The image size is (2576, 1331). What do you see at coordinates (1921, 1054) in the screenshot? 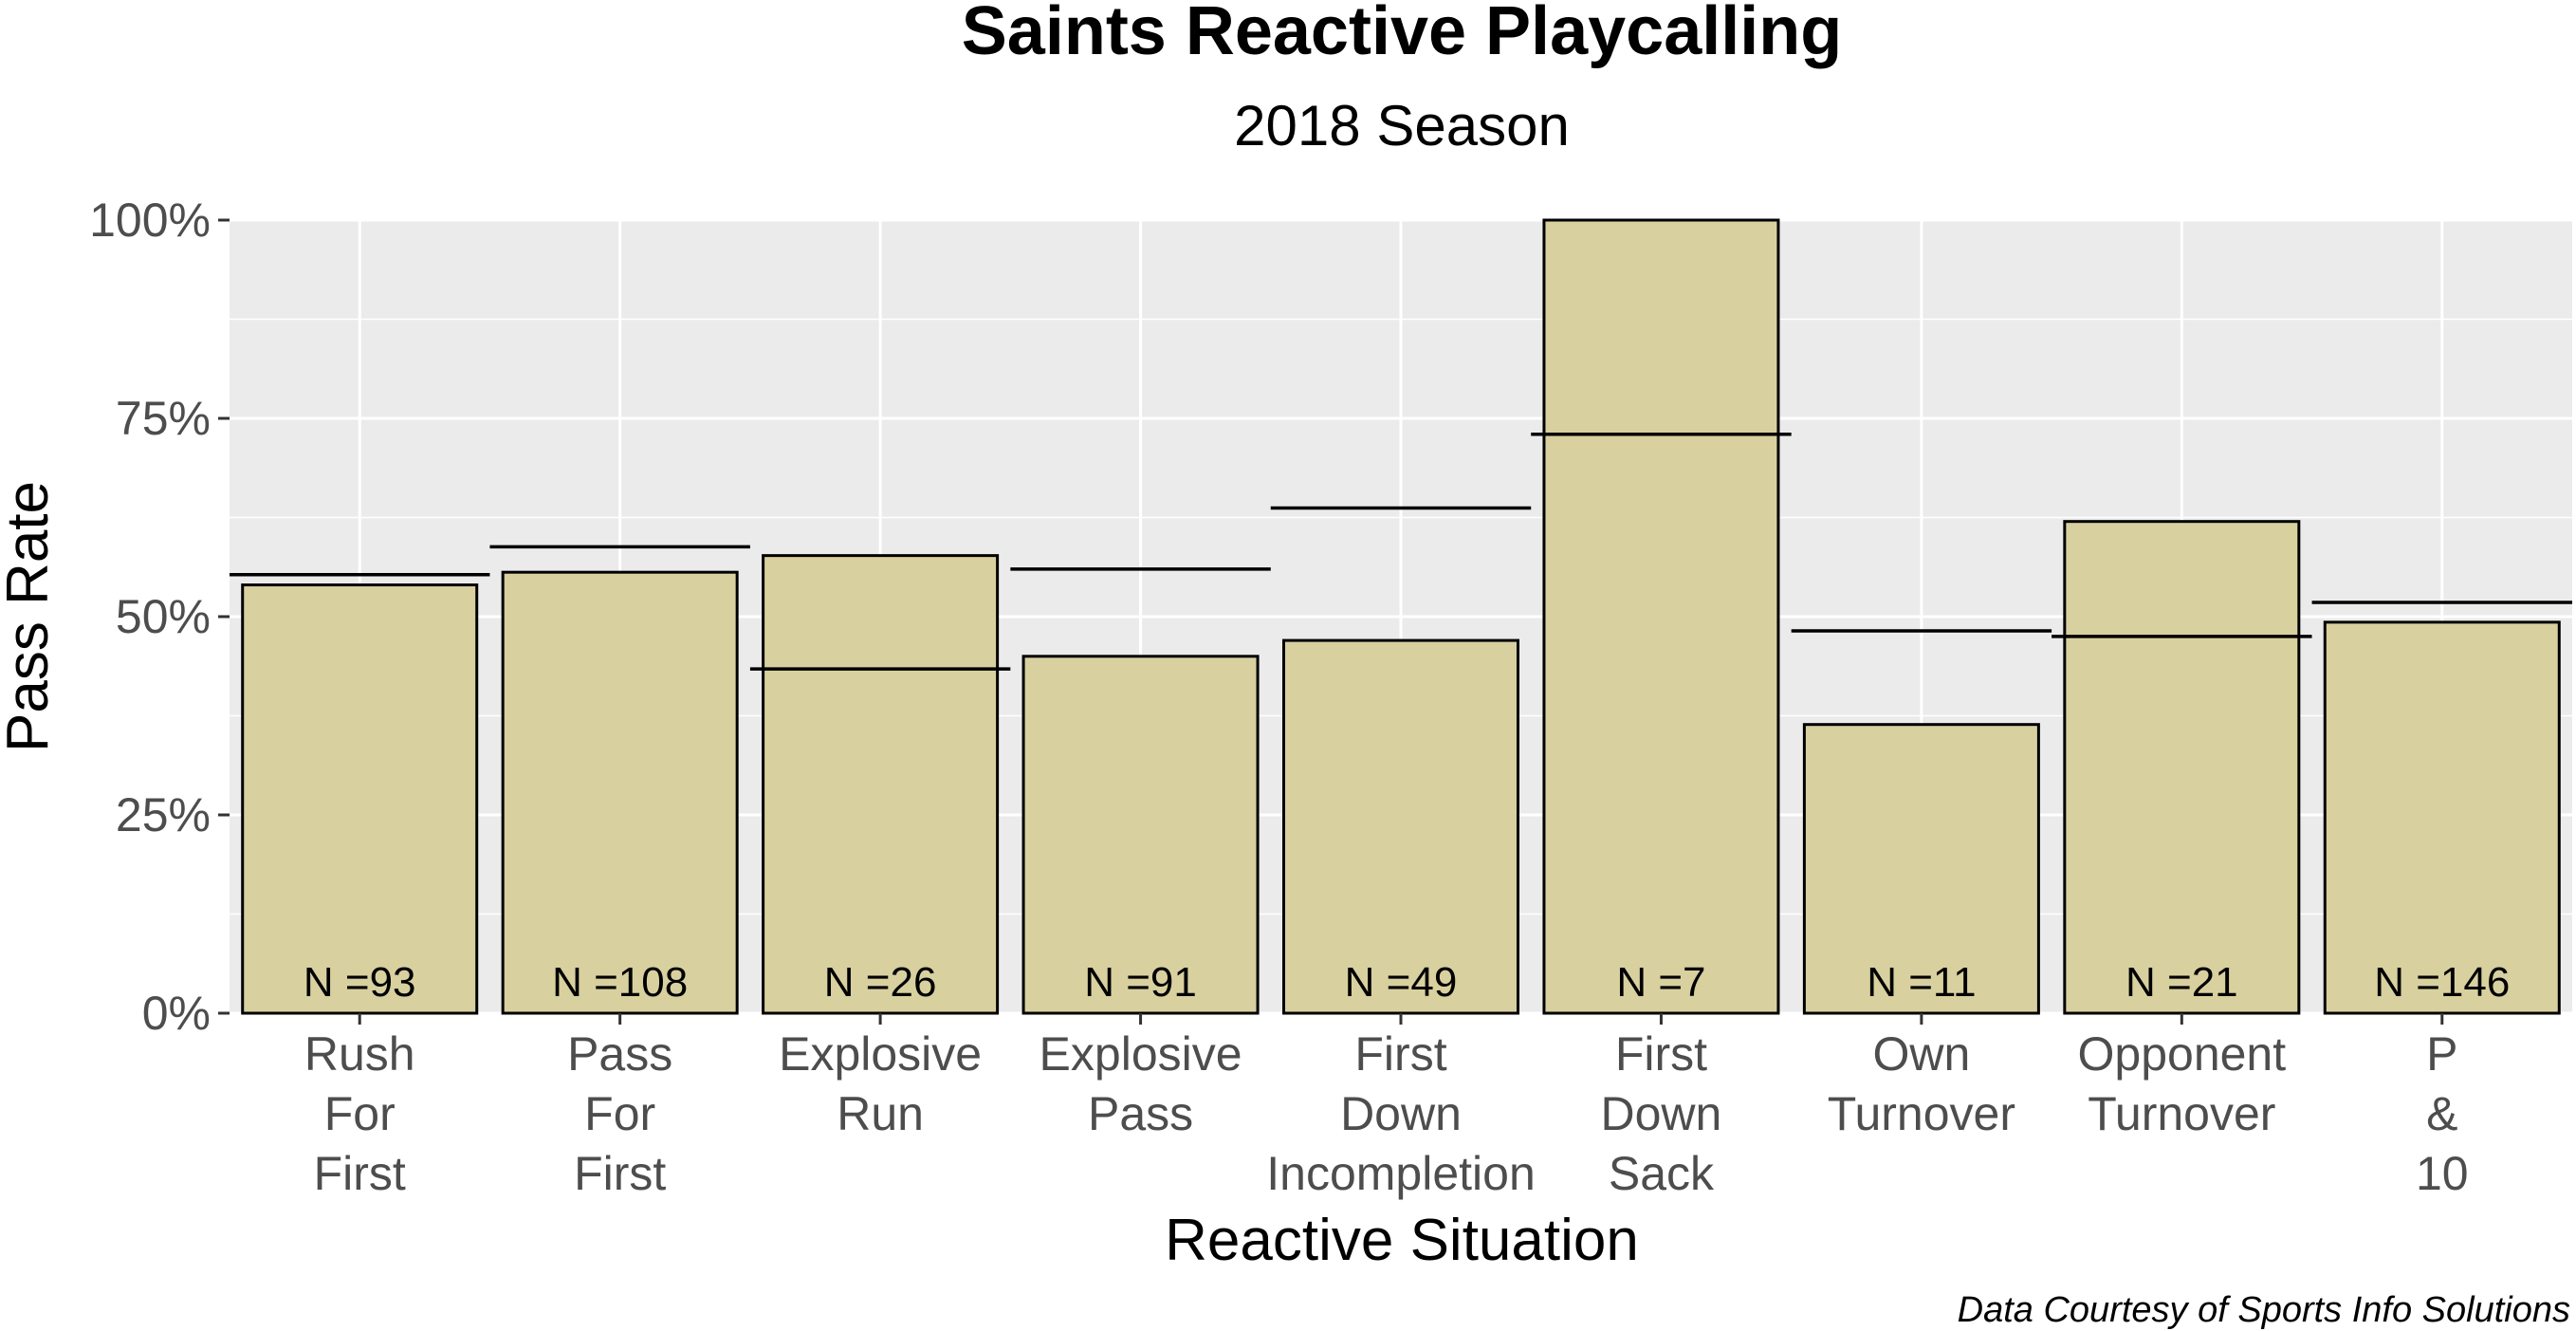
I see `x-tick-label-line: Own` at bounding box center [1921, 1054].